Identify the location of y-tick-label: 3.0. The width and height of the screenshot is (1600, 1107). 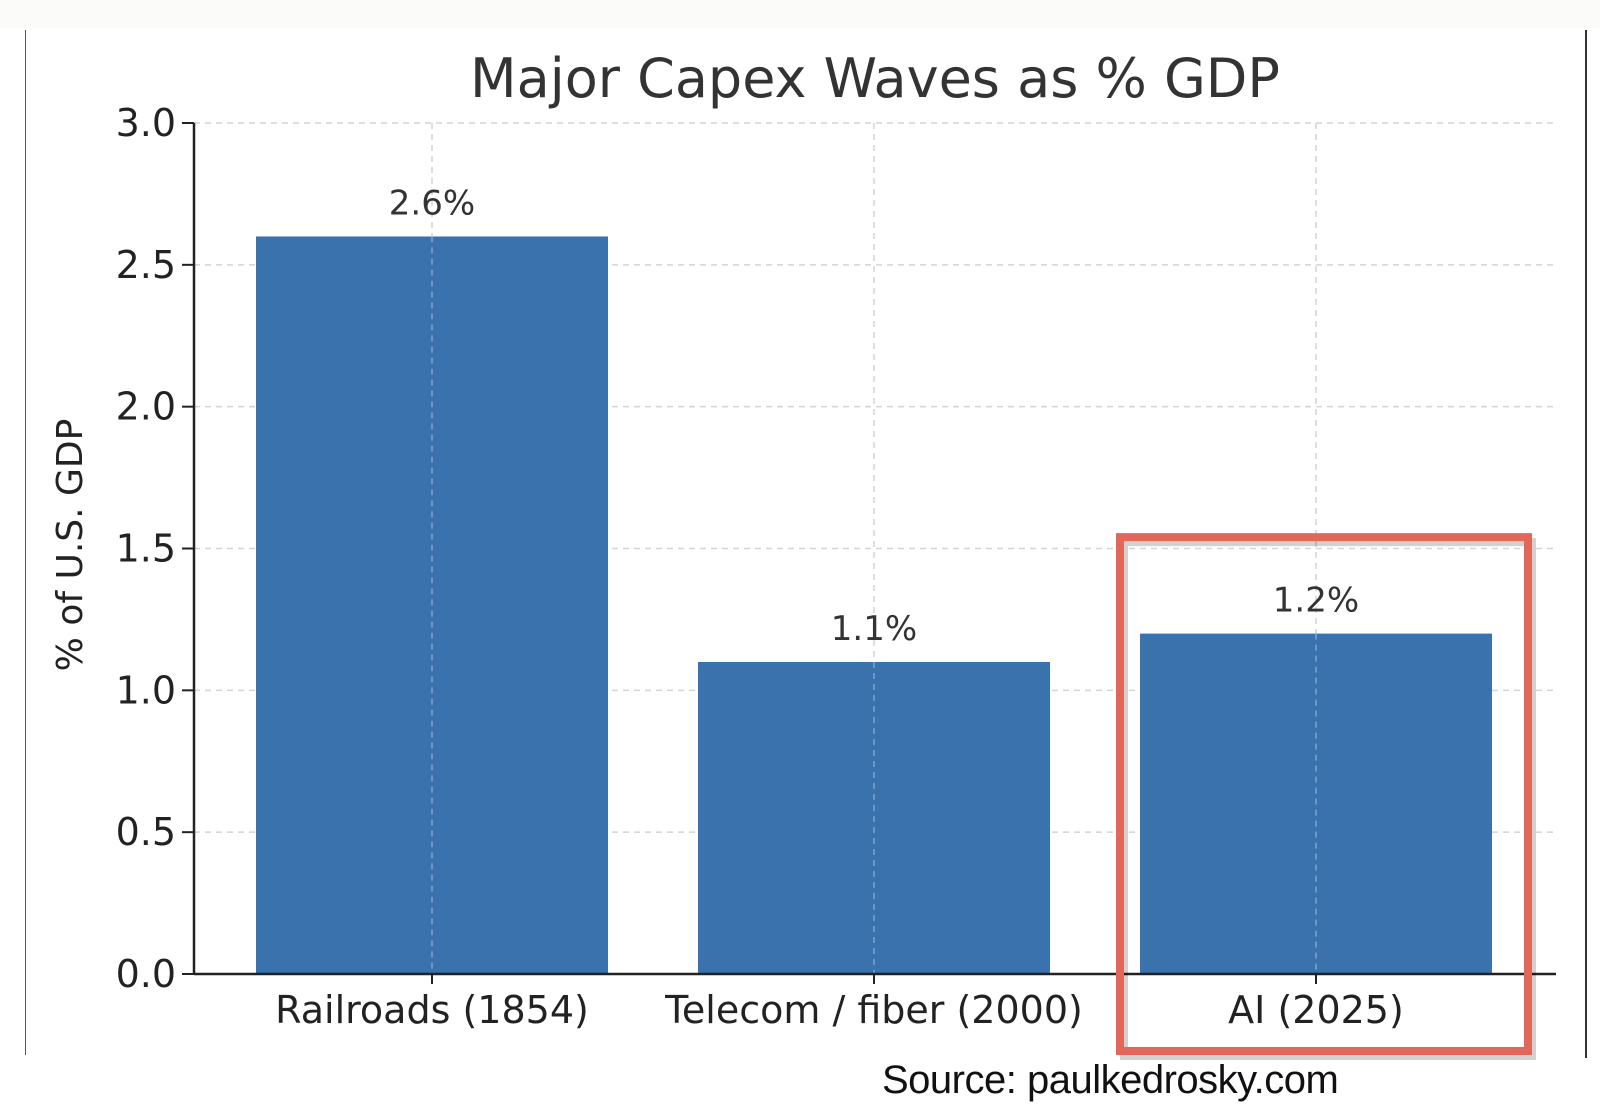
(146, 123).